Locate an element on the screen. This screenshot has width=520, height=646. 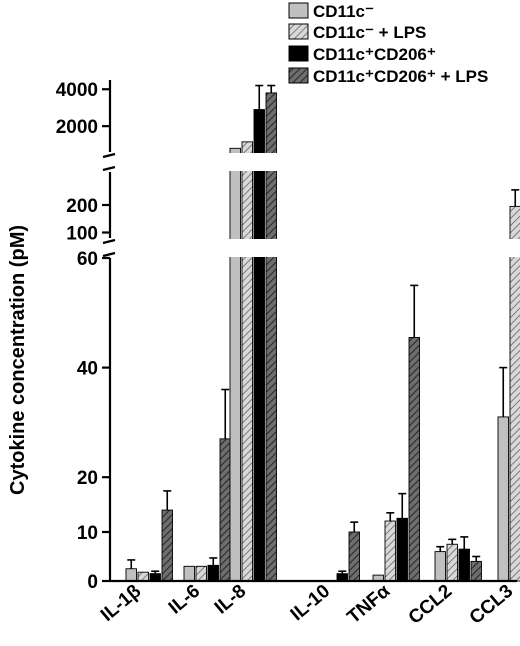
y-axis-label: Cytokine concentration (pM) is located at coordinates (18, 360).